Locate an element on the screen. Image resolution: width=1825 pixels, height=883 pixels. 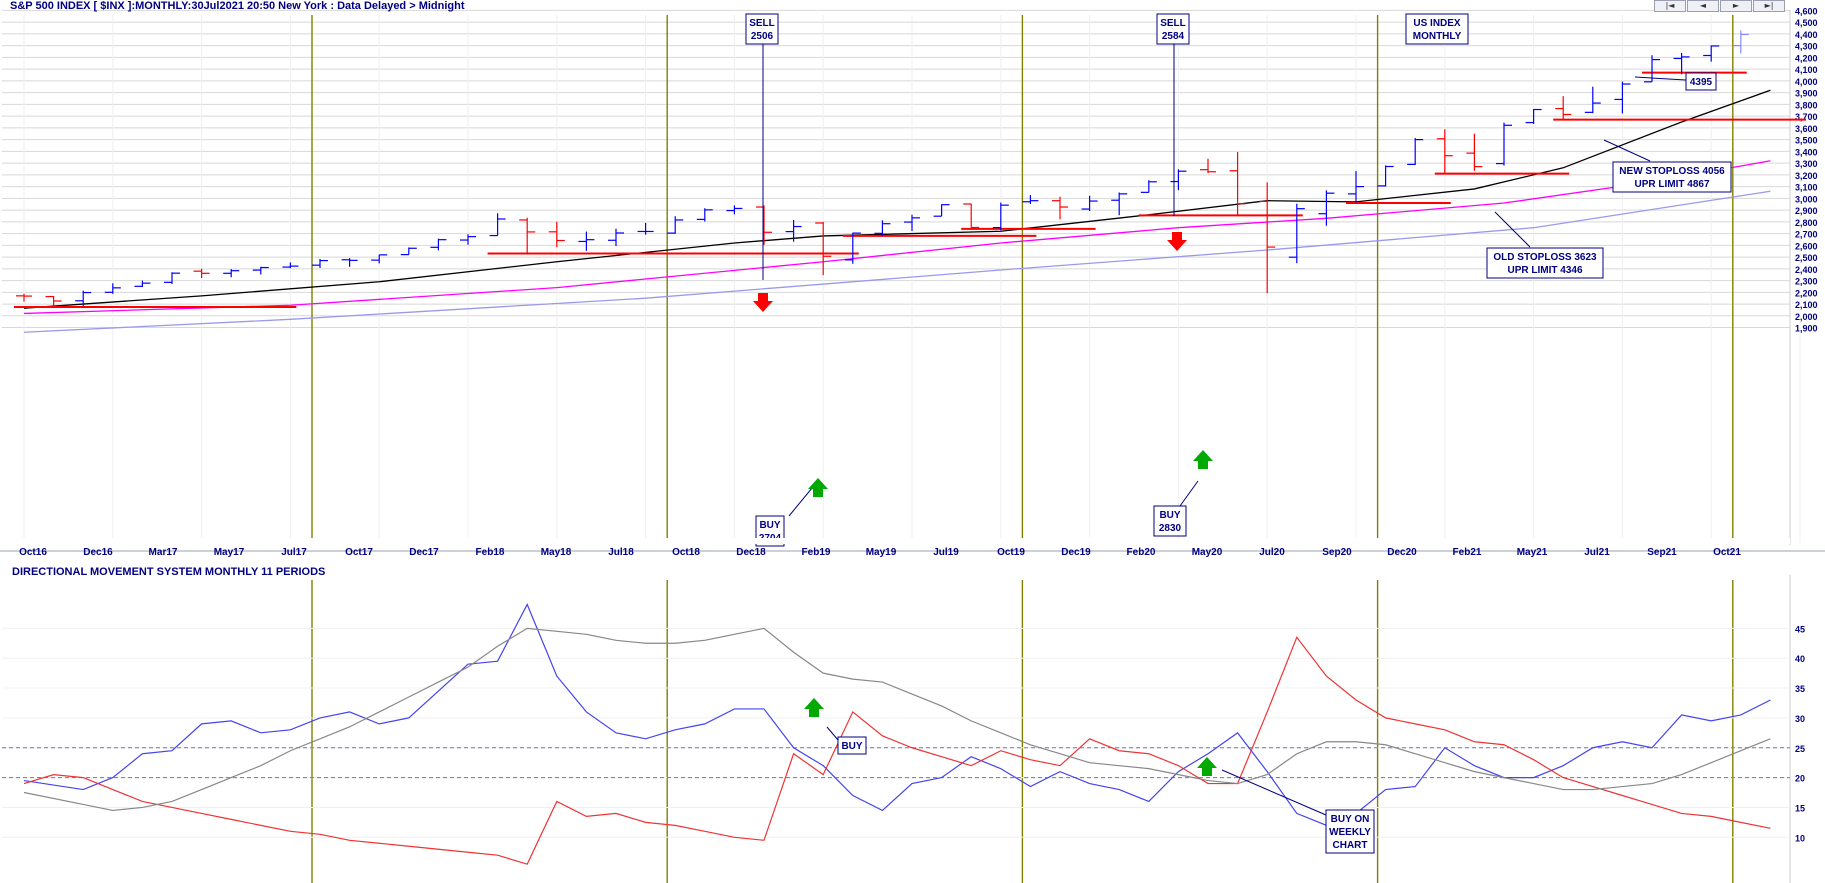
old-stoploss-callout-box is located at coordinates (1545, 263).